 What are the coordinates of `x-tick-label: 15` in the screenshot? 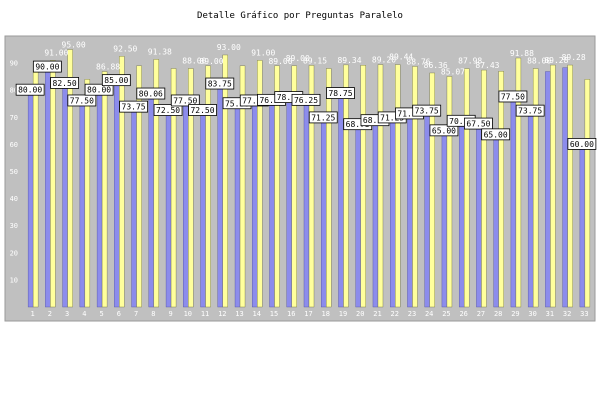 It's located at (274, 314).